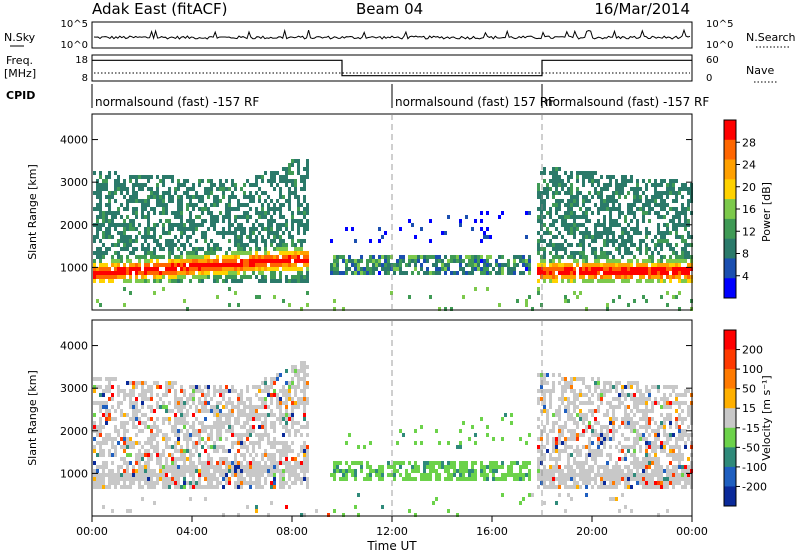 The image size is (800, 554). I want to click on colorbar-tick-label: 8, so click(745, 254).